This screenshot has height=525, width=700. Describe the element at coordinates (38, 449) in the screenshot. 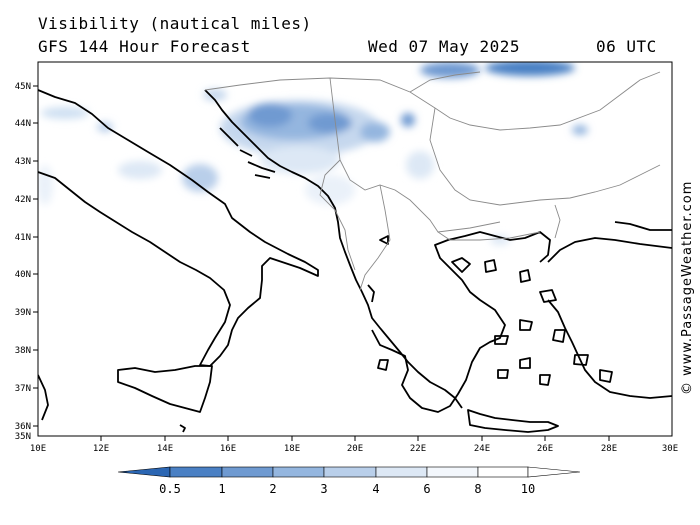

I see `lon-label: 10E` at that location.